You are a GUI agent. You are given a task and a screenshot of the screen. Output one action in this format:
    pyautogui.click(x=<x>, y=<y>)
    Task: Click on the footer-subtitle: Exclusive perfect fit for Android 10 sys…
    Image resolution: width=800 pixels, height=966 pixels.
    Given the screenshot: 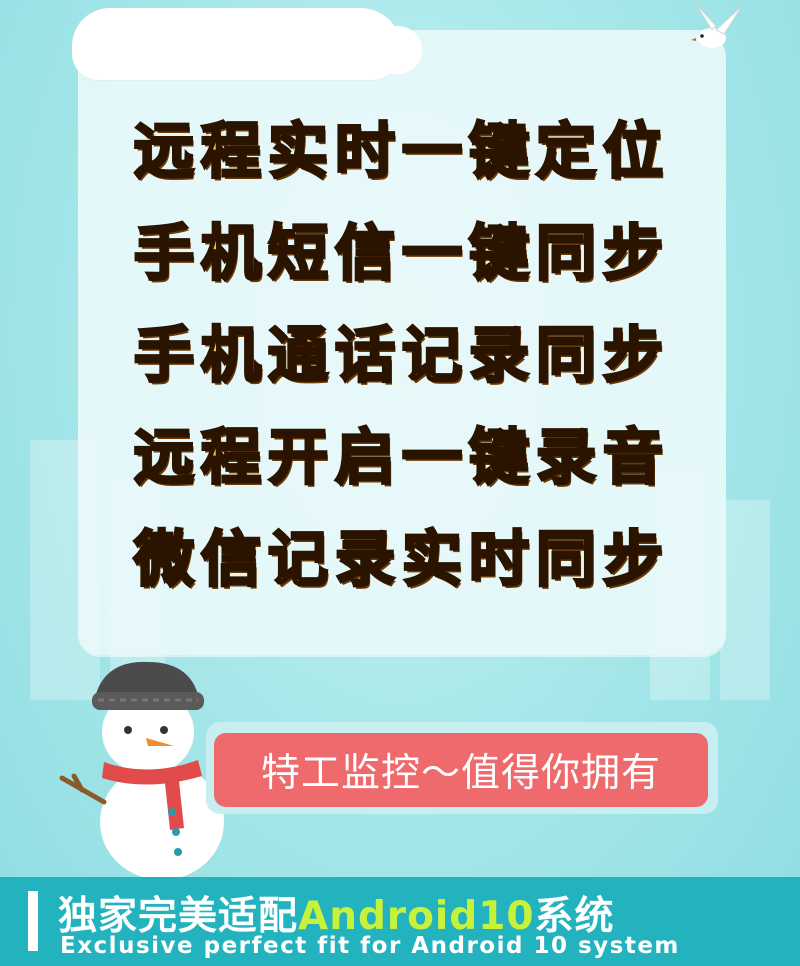 What is the action you would take?
    pyautogui.click(x=370, y=946)
    